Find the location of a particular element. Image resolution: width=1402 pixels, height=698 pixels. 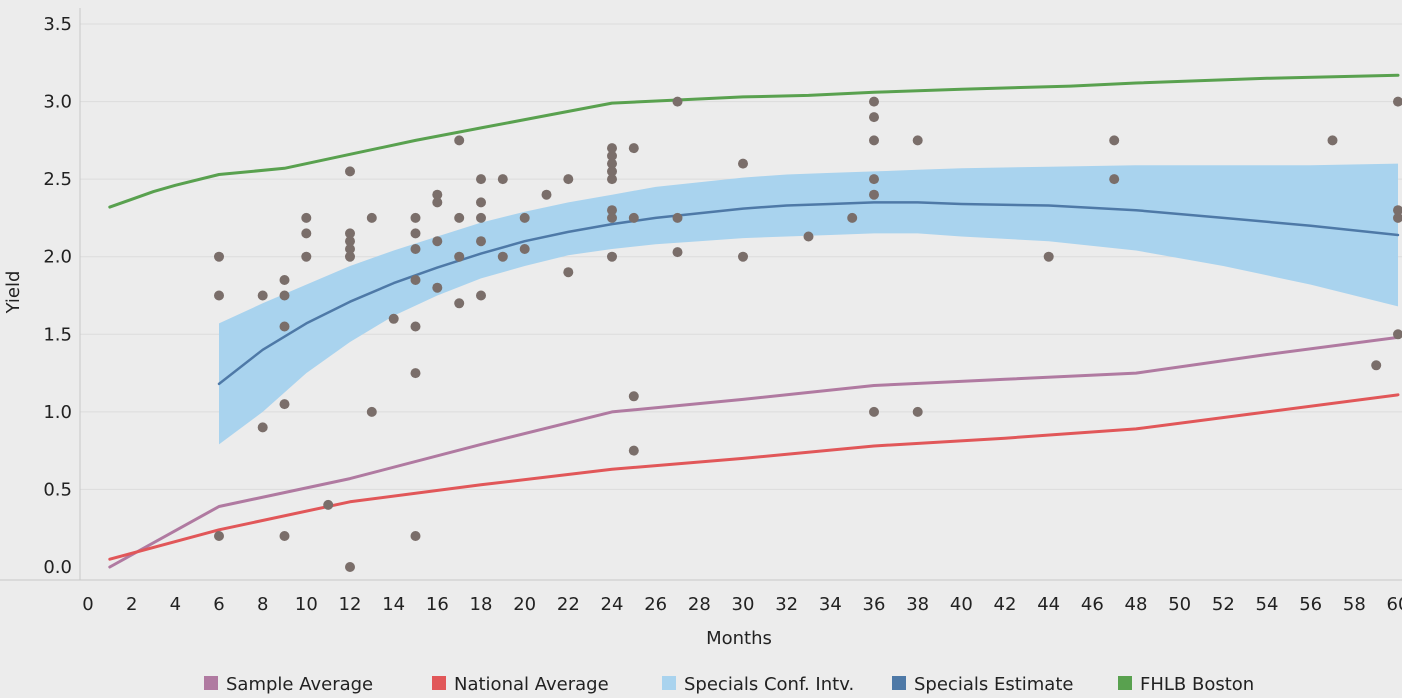

x-tick-label: 36 is located at coordinates (874, 604).